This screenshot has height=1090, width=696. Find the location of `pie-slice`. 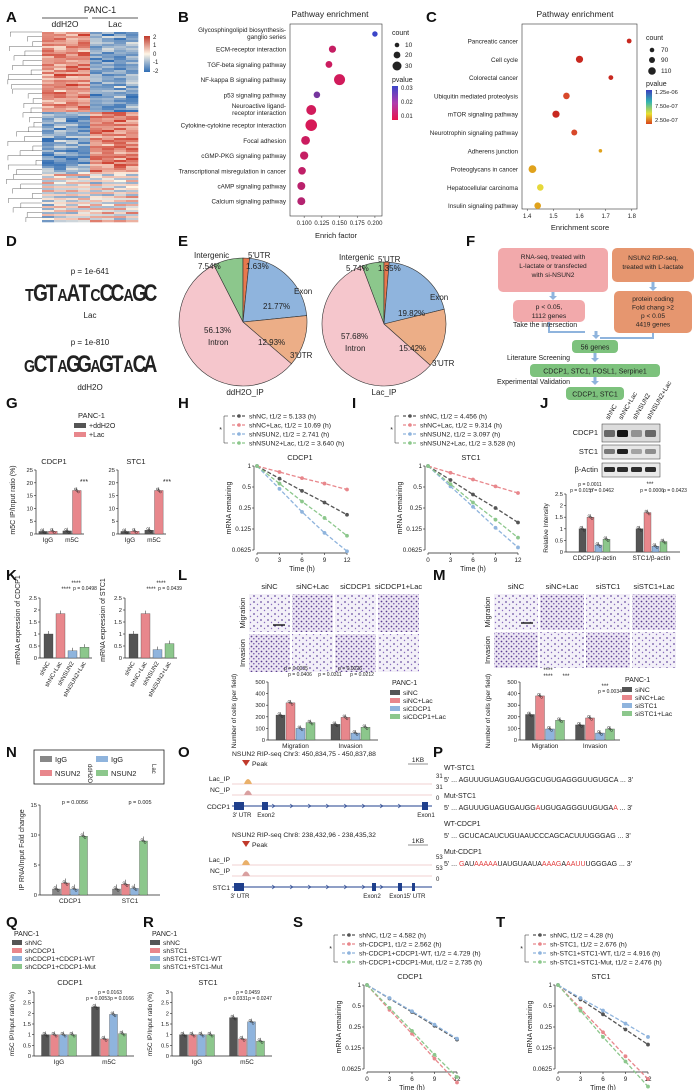

pie-slice is located at coordinates (376, 326).